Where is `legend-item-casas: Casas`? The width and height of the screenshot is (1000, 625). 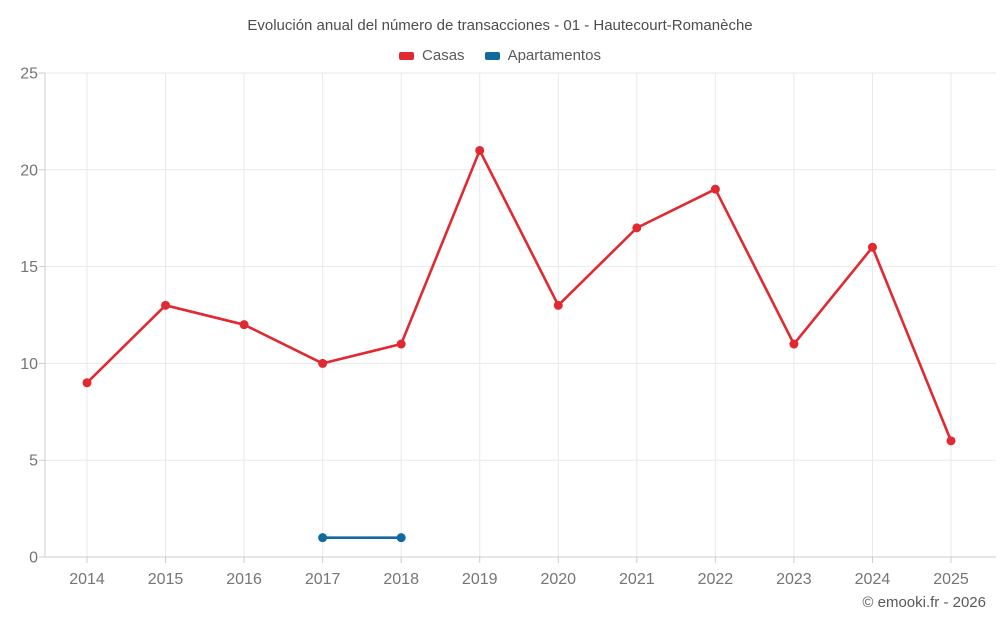 legend-item-casas: Casas is located at coordinates (432, 55).